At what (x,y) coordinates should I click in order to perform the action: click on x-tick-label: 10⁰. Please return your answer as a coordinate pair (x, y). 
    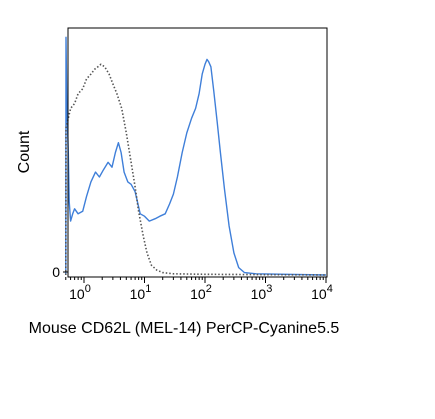
    Looking at the image, I should click on (80, 292).